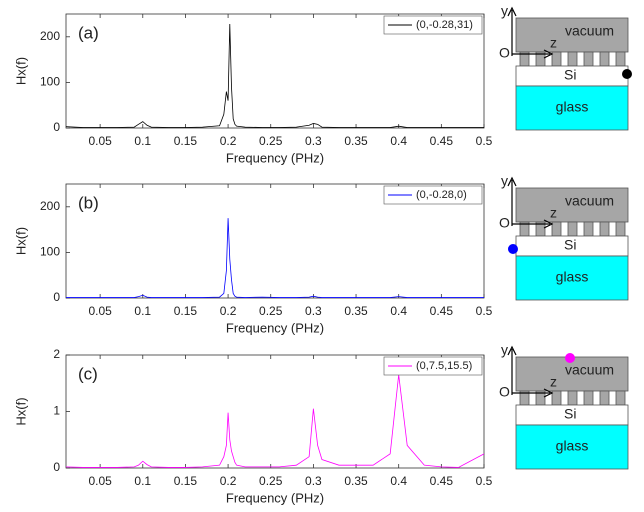  Describe the element at coordinates (444, 25) in the screenshot. I see `legend-label: (0,-0.28,31)` at that location.